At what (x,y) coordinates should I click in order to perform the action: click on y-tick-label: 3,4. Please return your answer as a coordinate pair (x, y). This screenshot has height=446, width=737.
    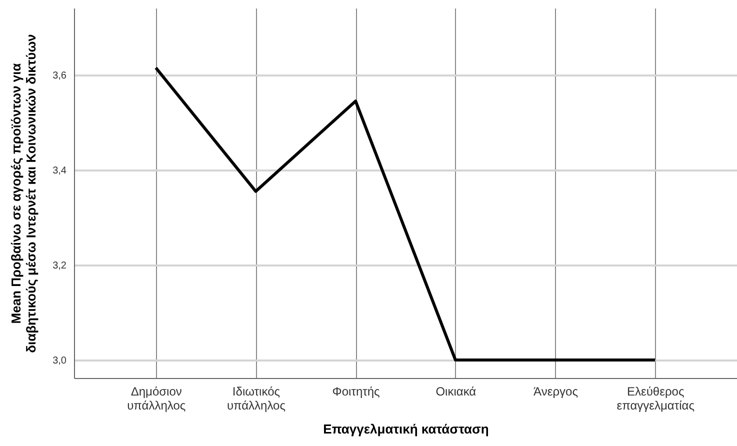
    Looking at the image, I should click on (59, 170).